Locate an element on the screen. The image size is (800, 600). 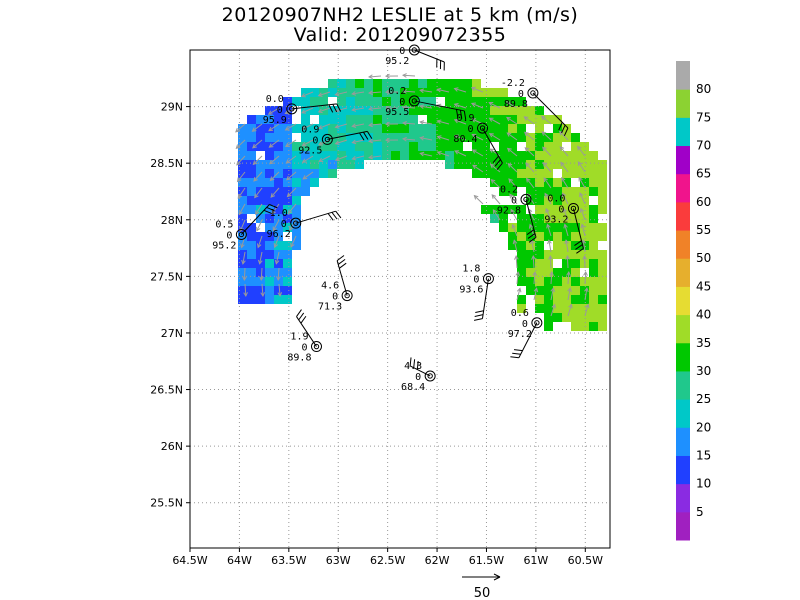
x-tick-label: 62.5W is located at coordinates (387, 560).